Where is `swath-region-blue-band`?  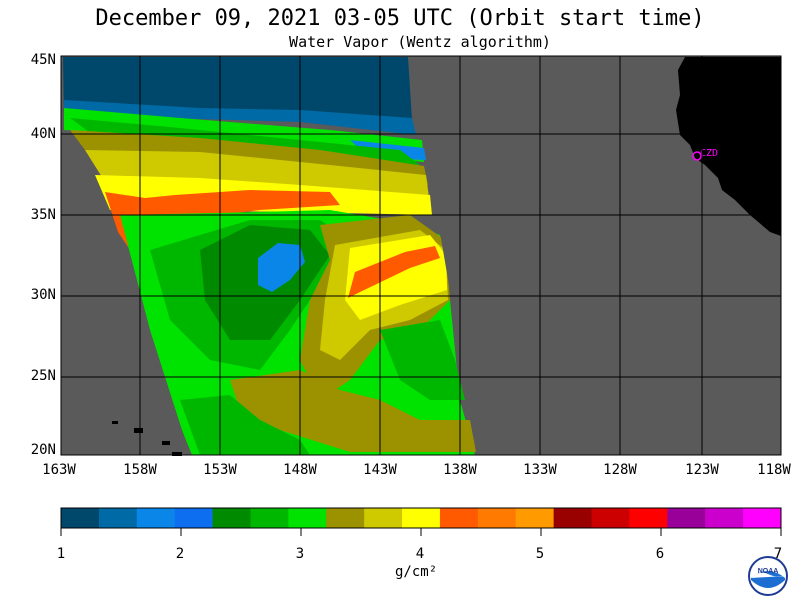 swath-region-blue-band is located at coordinates (240, 117).